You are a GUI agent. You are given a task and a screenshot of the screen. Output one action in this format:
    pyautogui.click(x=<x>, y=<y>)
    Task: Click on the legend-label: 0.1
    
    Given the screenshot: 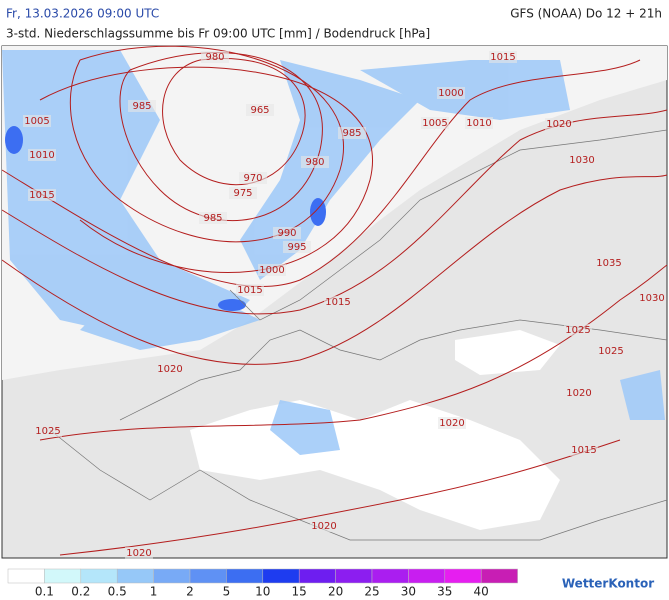 What is the action you would take?
    pyautogui.click(x=44, y=592)
    